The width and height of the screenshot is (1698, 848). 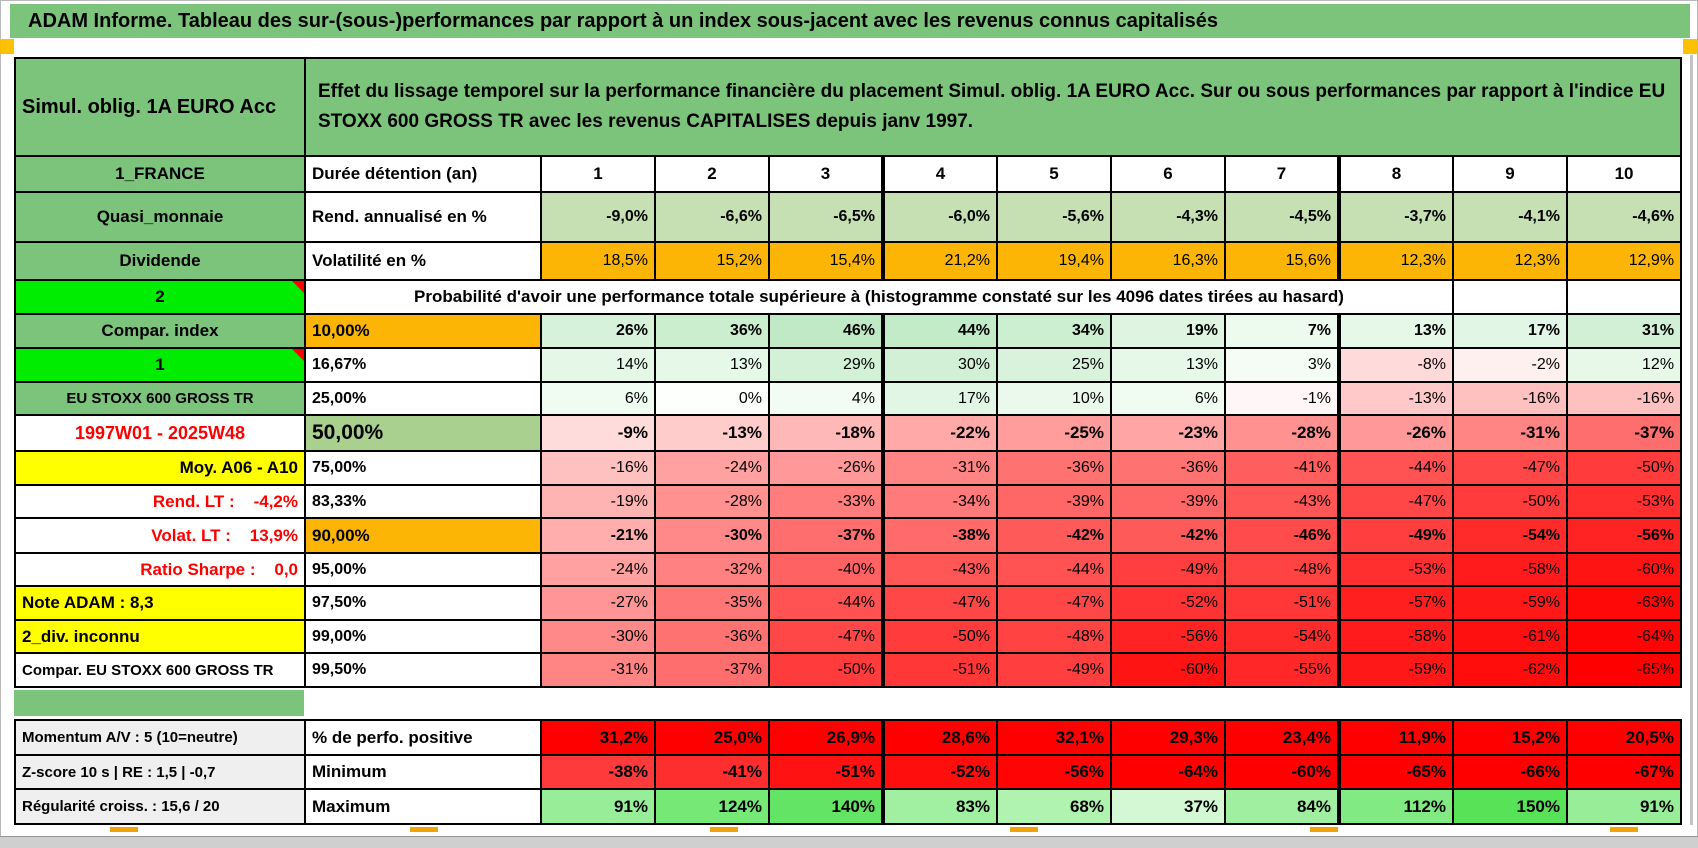 What do you see at coordinates (423, 670) in the screenshot?
I see `row-header: 99,50%` at bounding box center [423, 670].